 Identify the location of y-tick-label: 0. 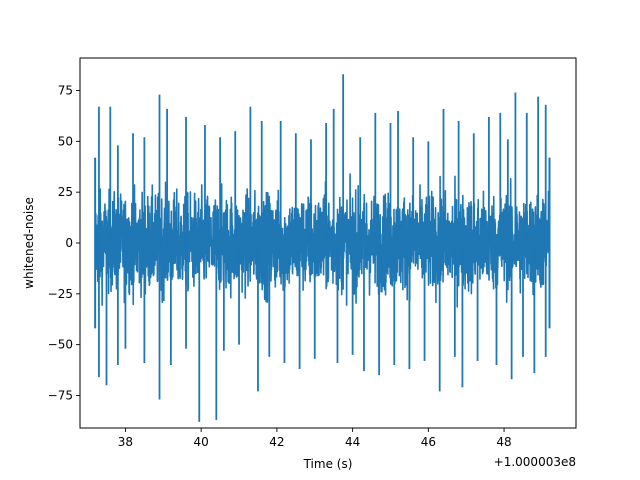
(69, 243).